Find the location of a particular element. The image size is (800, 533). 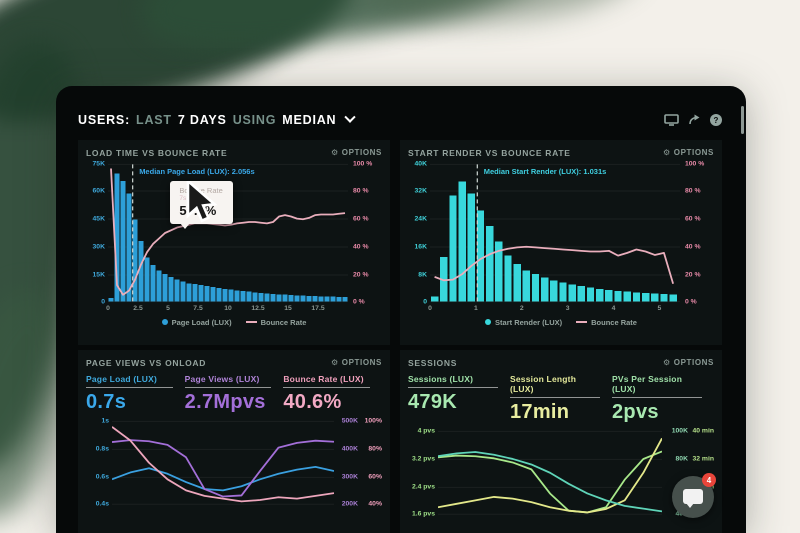

axis-tick-label: 30K is located at coordinates (98, 247).